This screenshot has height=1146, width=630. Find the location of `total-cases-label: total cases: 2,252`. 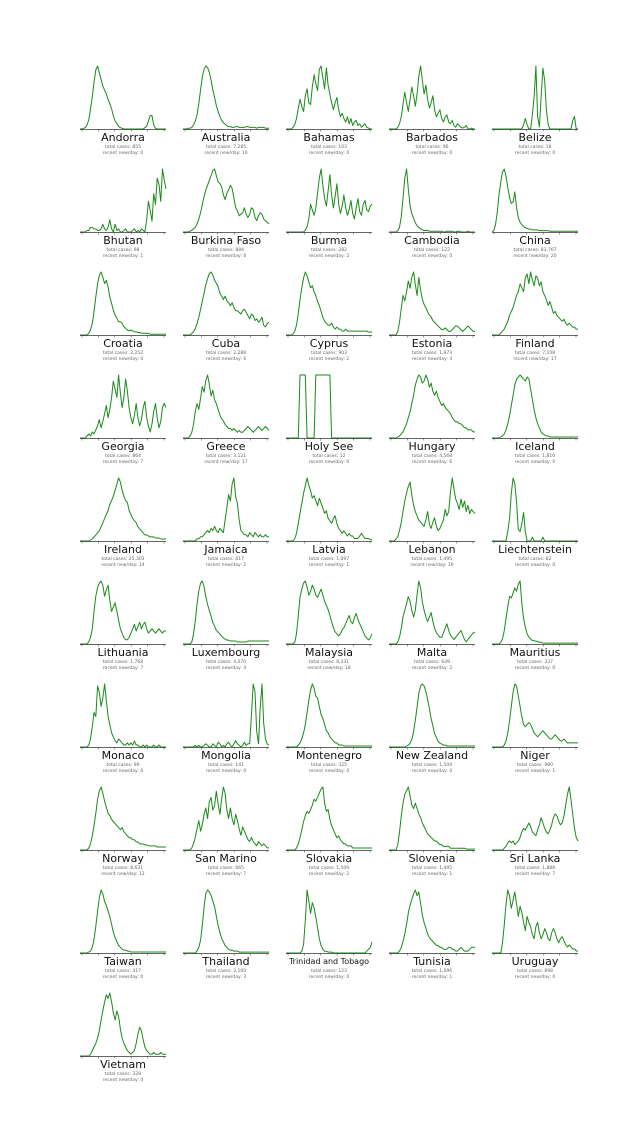

total-cases-label: total cases: 2,252 is located at coordinates (123, 353).